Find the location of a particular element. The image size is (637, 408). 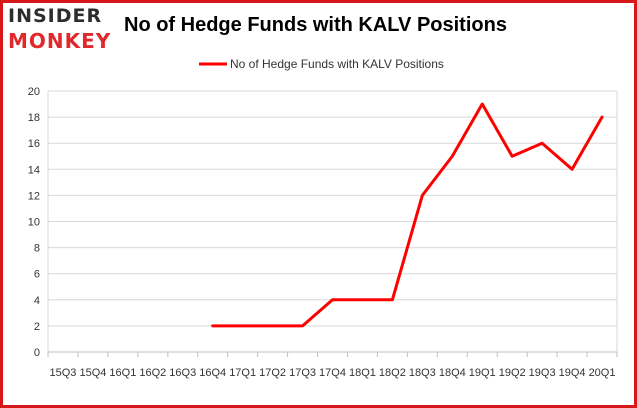

x-tick-label: 16Q2 is located at coordinates (152, 373).